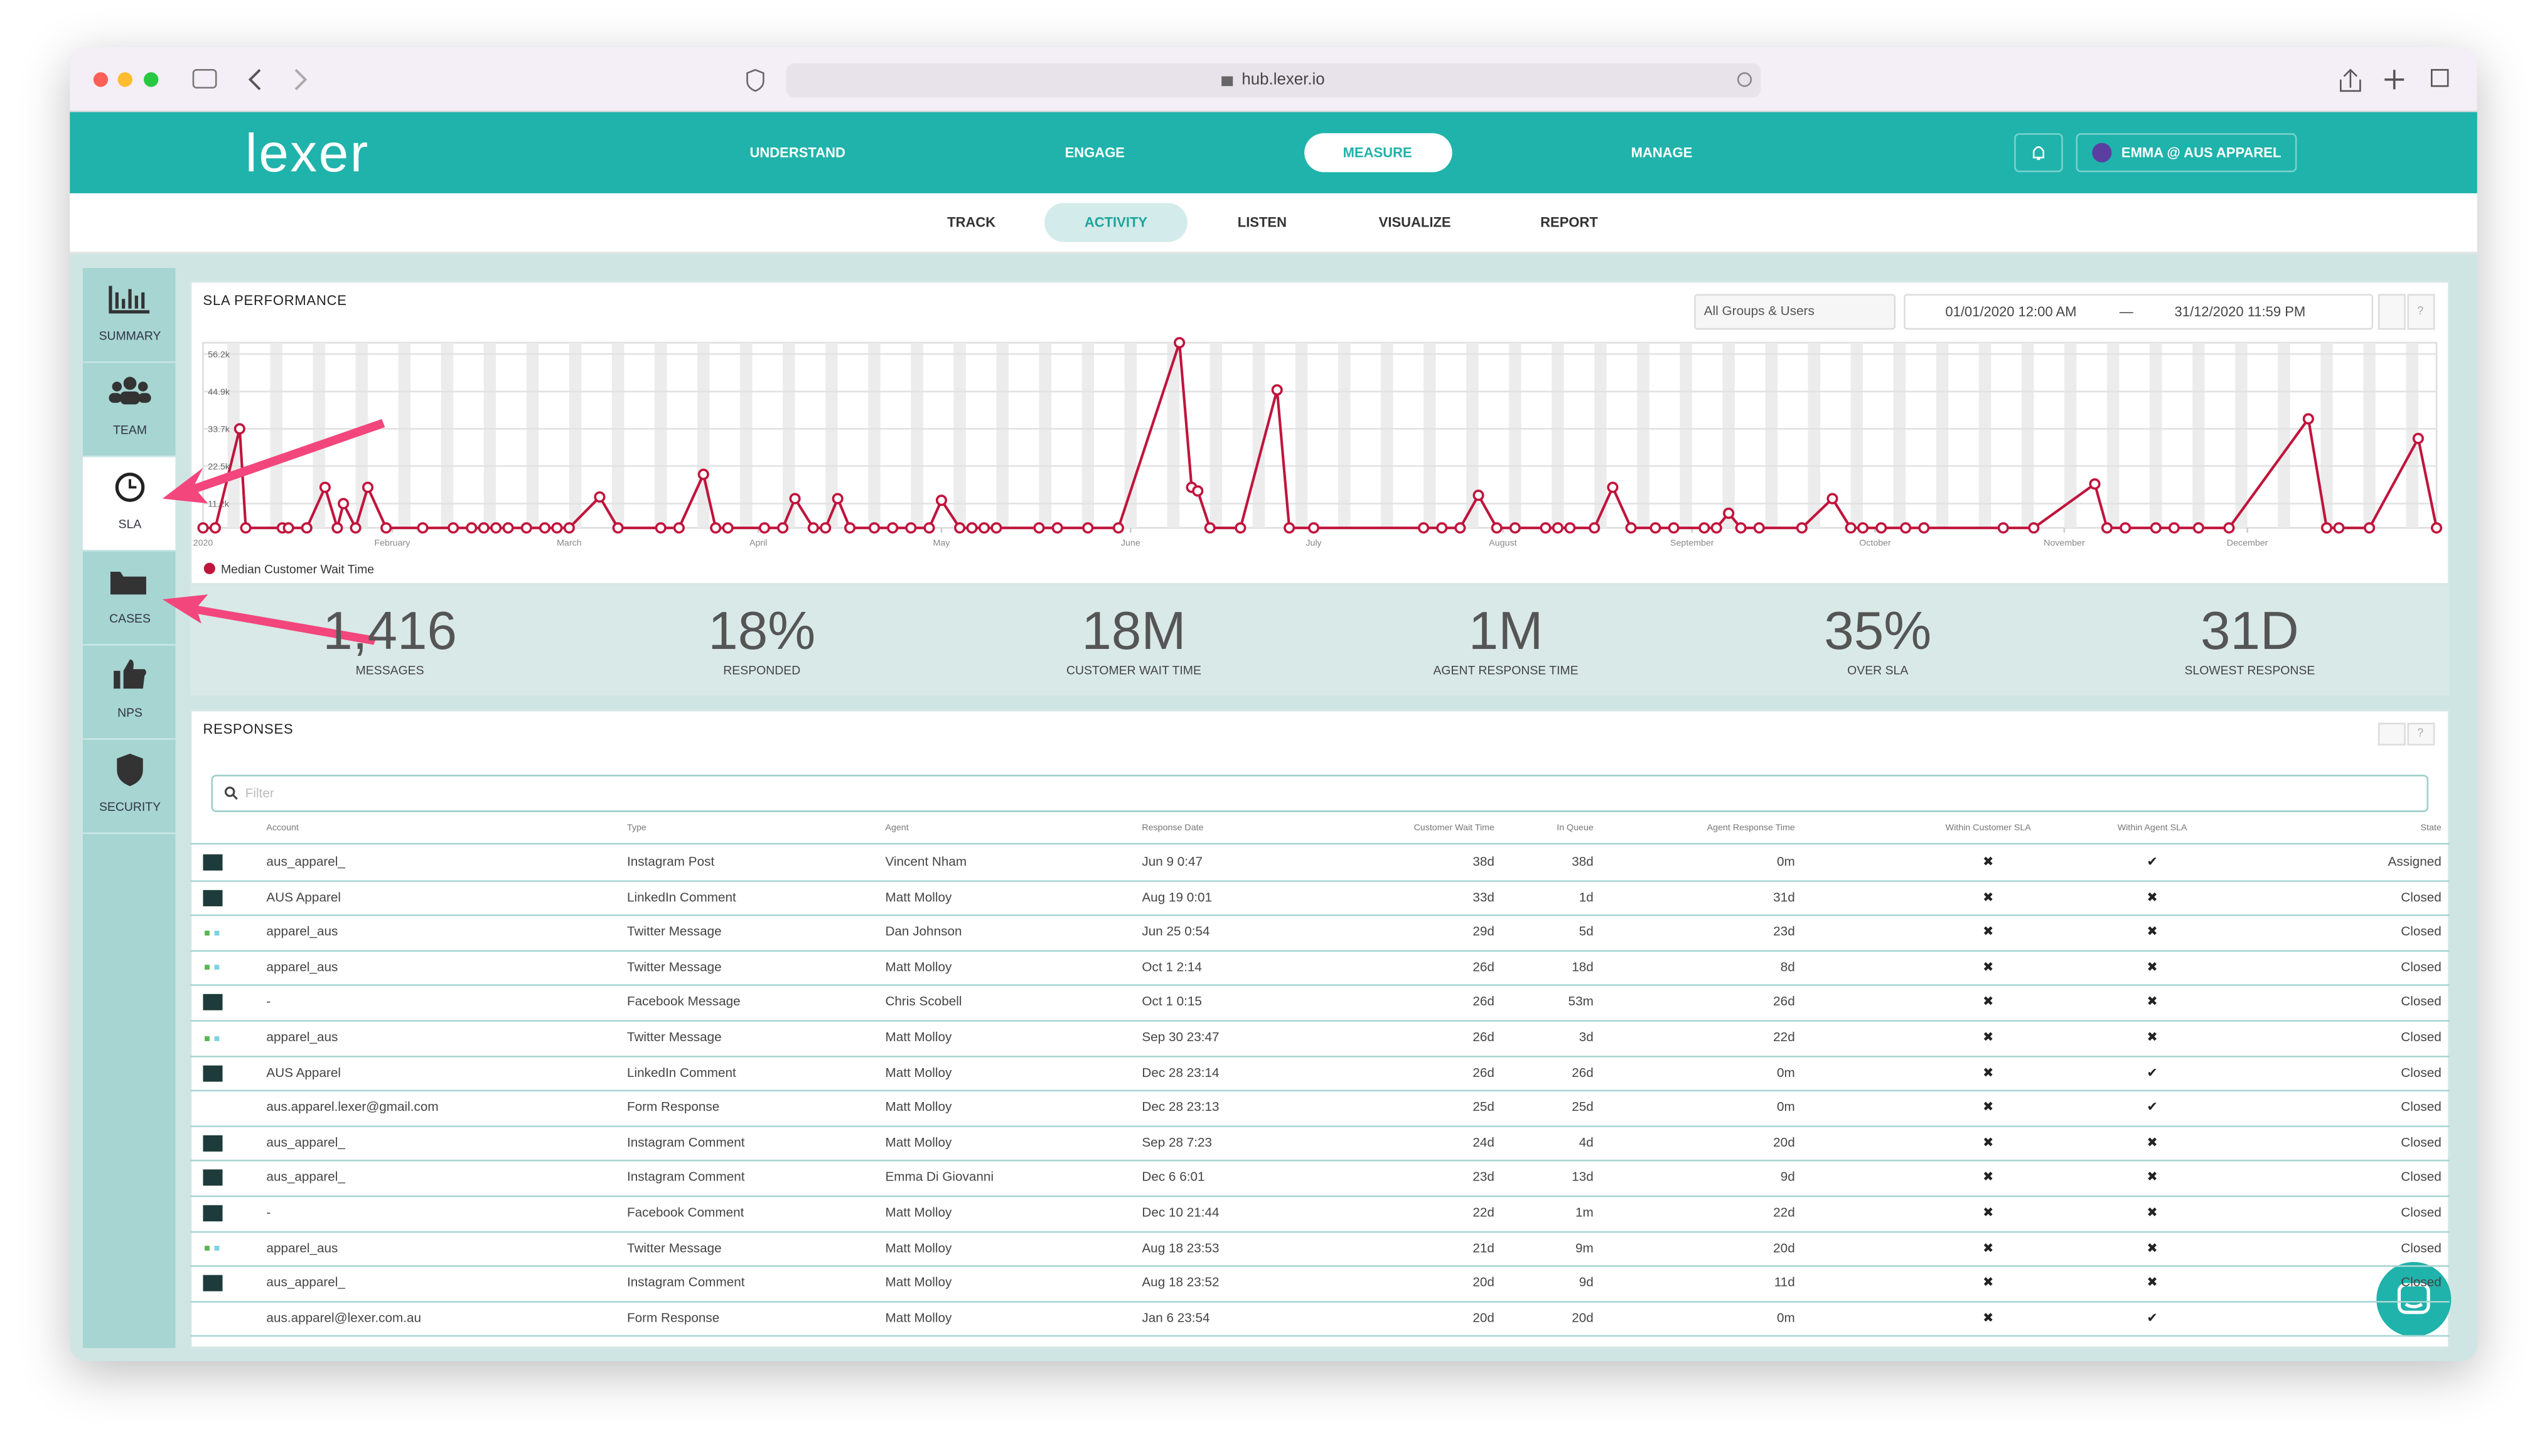 This screenshot has width=2547, height=1456. What do you see at coordinates (2421, 312) in the screenshot?
I see `help-button` at bounding box center [2421, 312].